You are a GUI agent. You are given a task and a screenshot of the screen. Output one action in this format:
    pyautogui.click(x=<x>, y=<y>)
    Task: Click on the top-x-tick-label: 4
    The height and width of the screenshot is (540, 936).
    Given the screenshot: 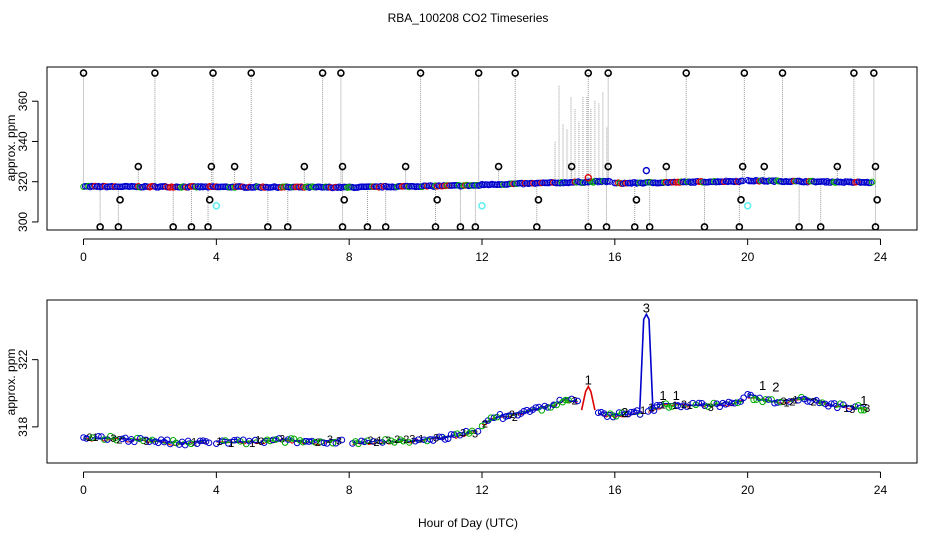 What is the action you would take?
    pyautogui.click(x=216, y=257)
    